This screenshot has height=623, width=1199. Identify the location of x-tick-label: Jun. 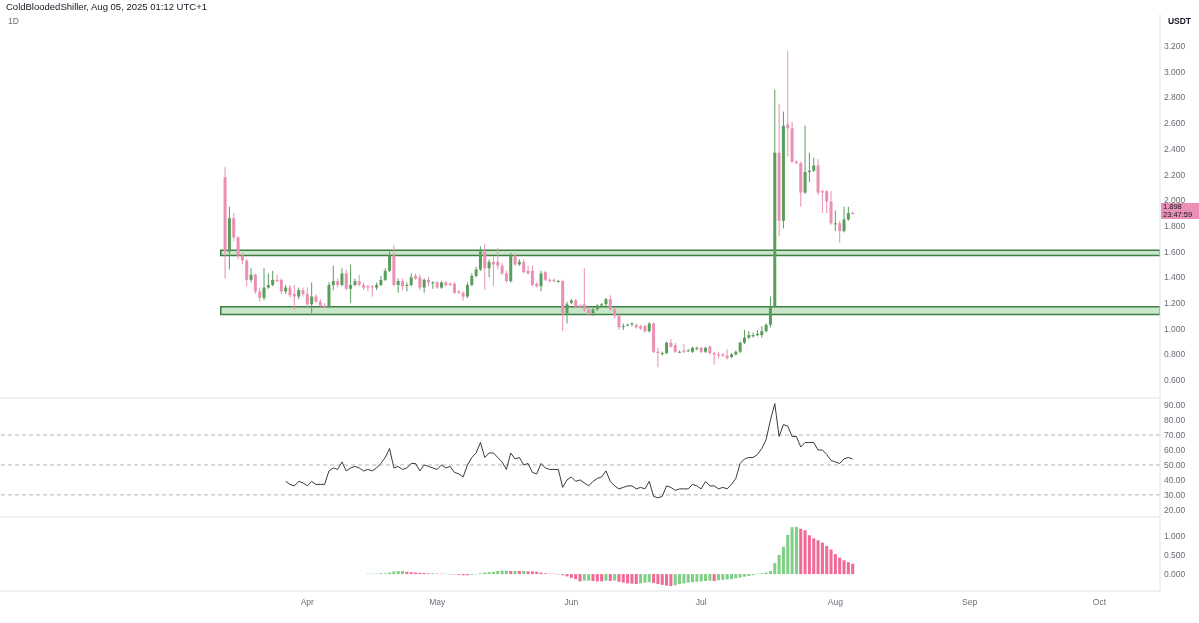
(571, 602).